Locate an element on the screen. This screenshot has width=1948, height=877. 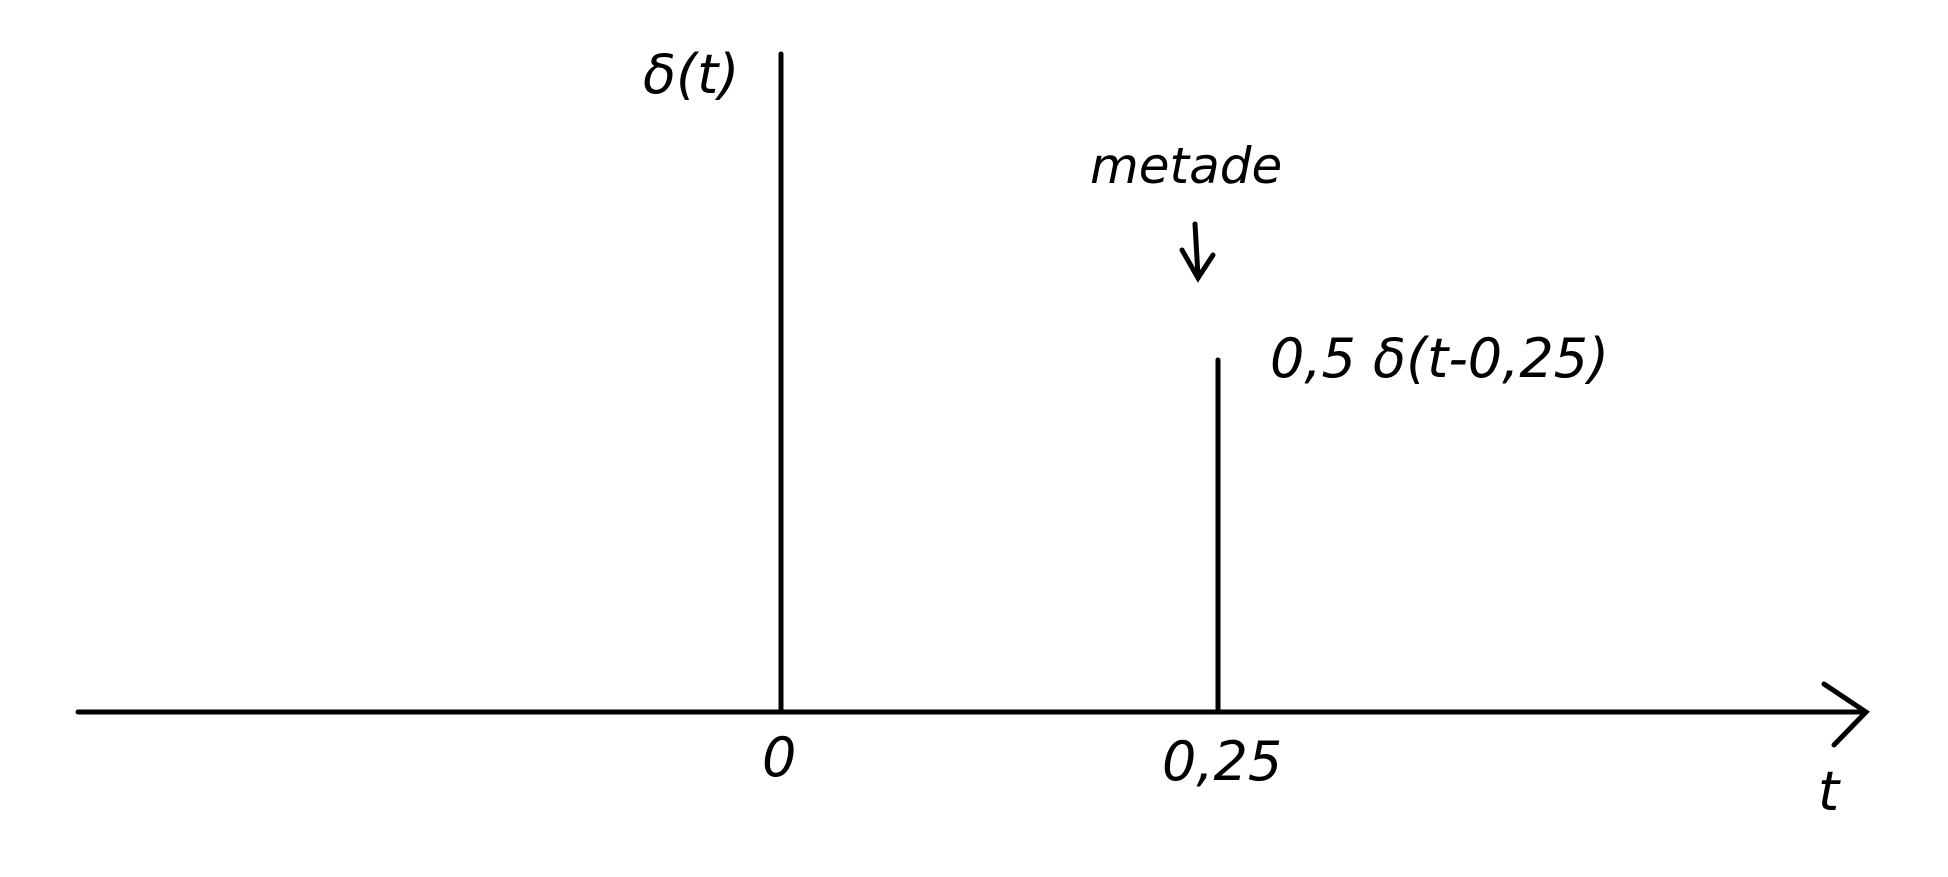
impulse-main-label: δ(t) is located at coordinates (691, 74).